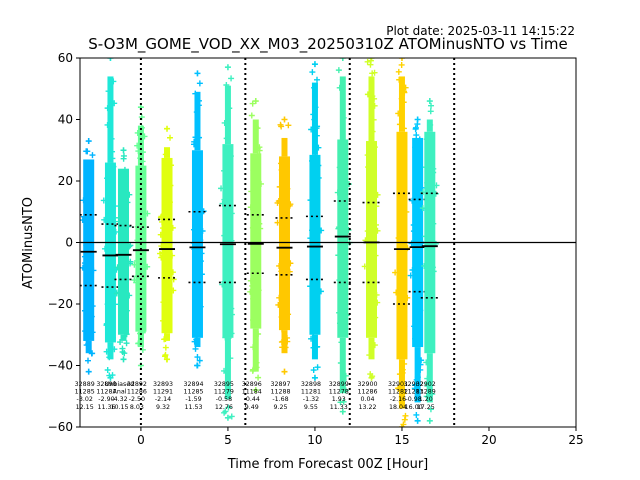 The width and height of the screenshot is (640, 480). Describe the element at coordinates (85, 399) in the screenshot. I see `group-stats-line: -3.02` at that location.